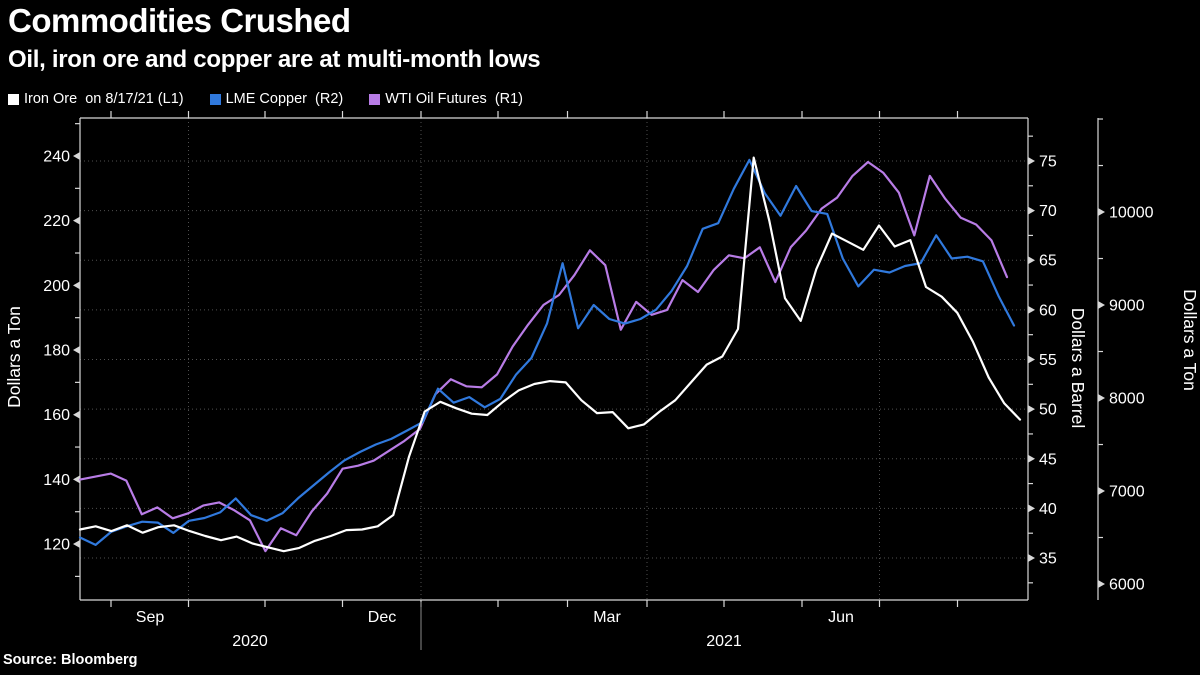 The width and height of the screenshot is (1200, 675). Describe the element at coordinates (1127, 306) in the screenshot. I see `y-tick-label: 9000` at that location.